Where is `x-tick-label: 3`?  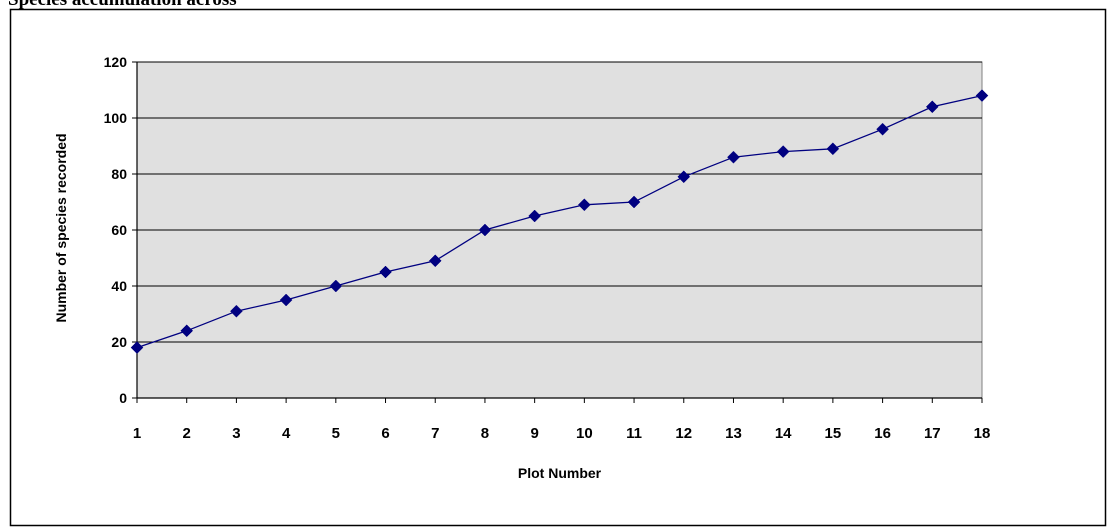 x-tick-label: 3 is located at coordinates (236, 433).